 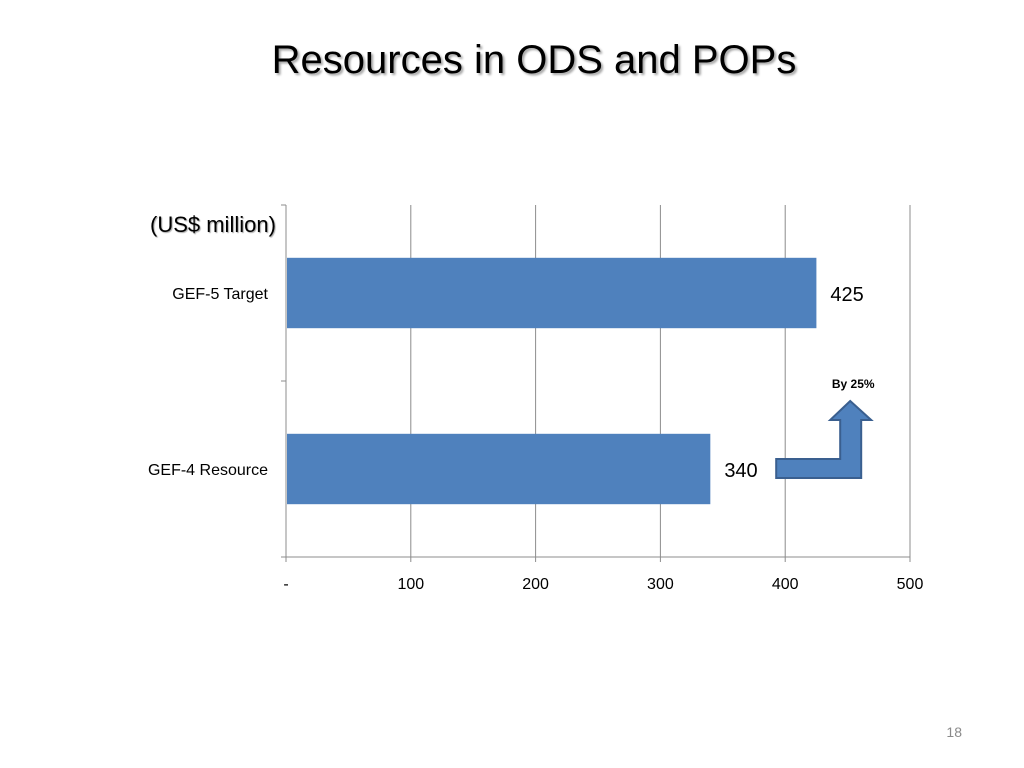 I want to click on unit-label: (US$ million), so click(x=213, y=224).